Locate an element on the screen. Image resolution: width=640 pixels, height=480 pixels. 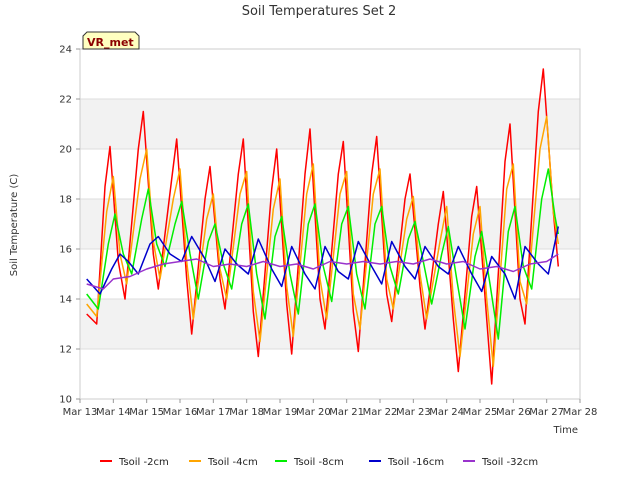
legend-label: Tsoil -32cm is located at coordinates (509, 462).